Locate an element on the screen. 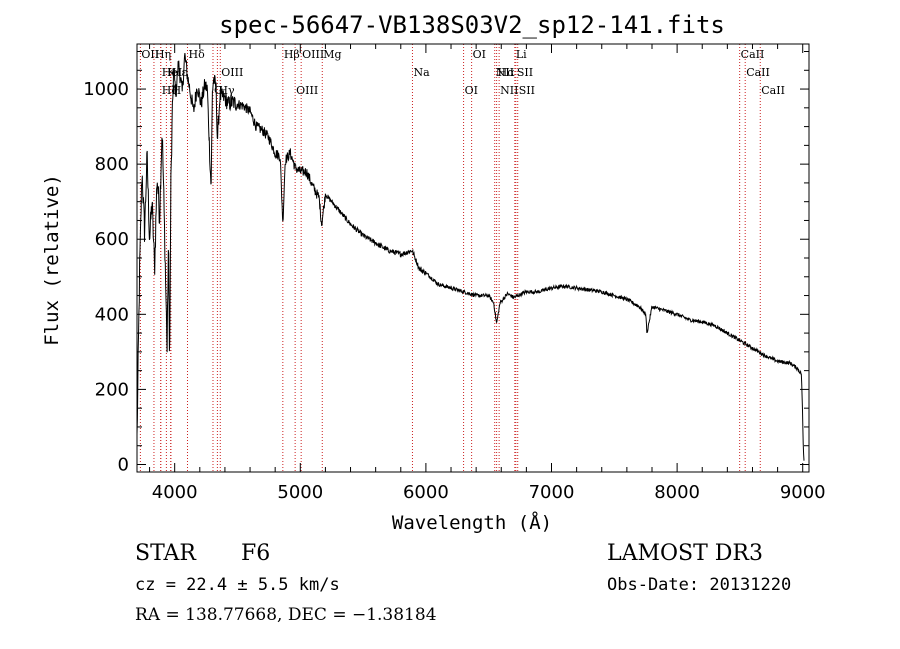  line-label: OII is located at coordinates (150, 54).